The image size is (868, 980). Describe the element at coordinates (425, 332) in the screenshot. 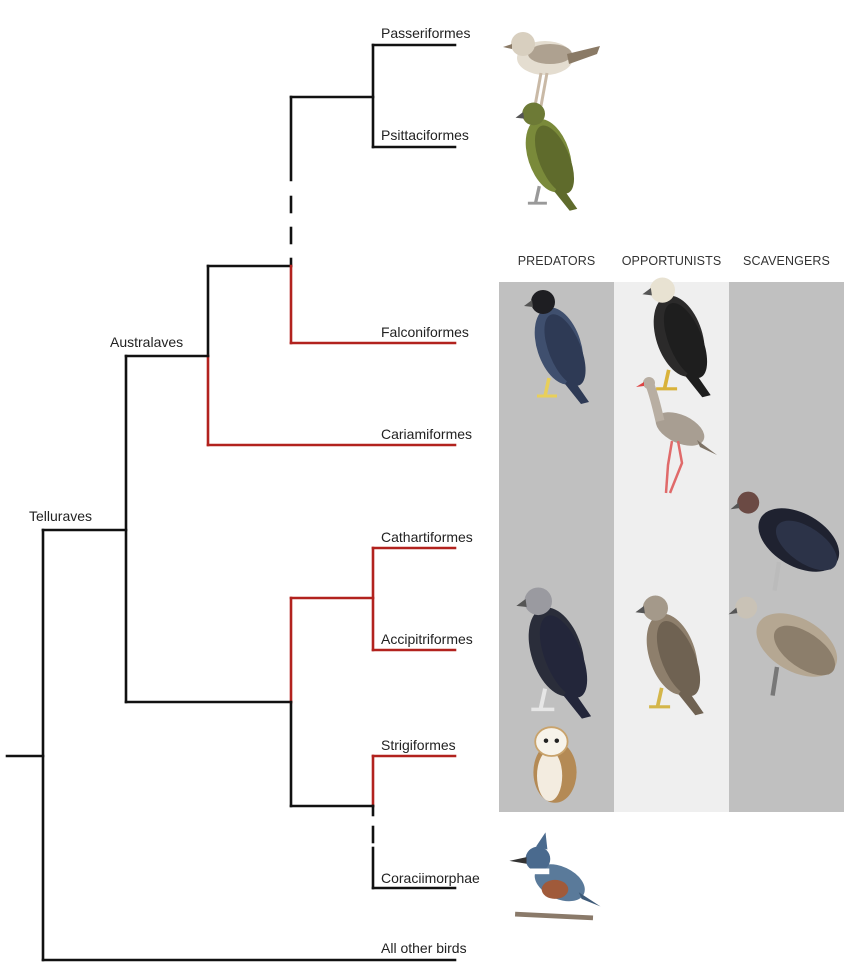

I see `taxon-label-falconiformes: Falconiformes` at that location.